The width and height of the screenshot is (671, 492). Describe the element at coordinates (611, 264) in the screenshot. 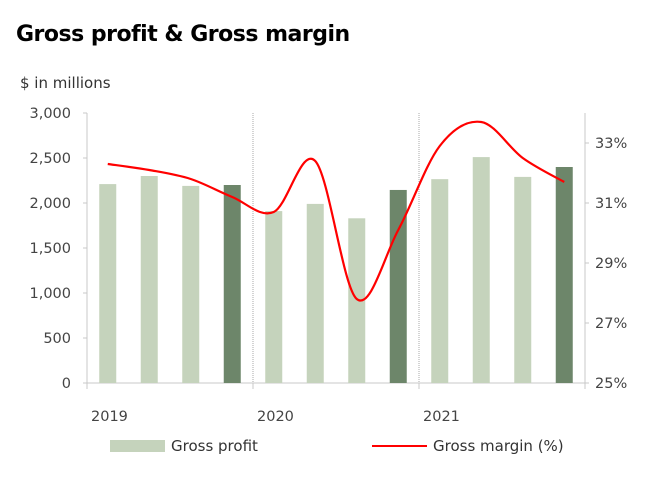

I see `y2-tick-label: 29%` at that location.